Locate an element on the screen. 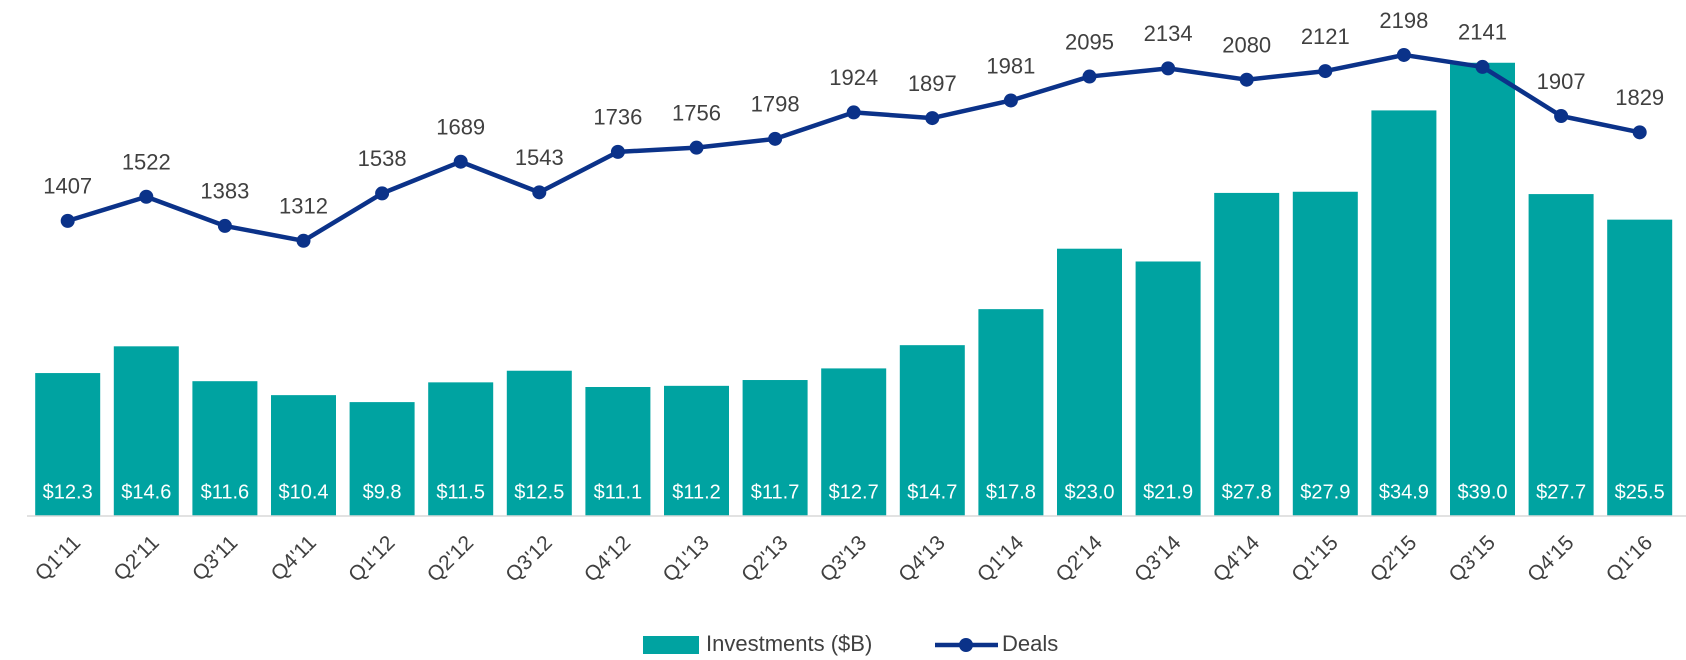 The width and height of the screenshot is (1686, 660). data-label: 1522 is located at coordinates (146, 162).